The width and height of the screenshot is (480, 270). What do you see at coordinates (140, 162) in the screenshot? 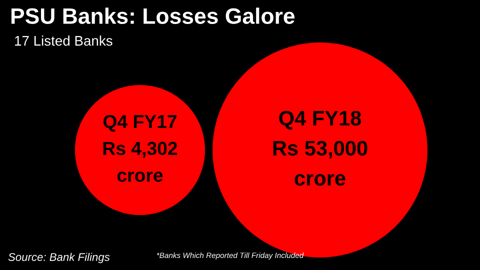
I see `data-label: Rs 4,302 crore` at bounding box center [140, 162].